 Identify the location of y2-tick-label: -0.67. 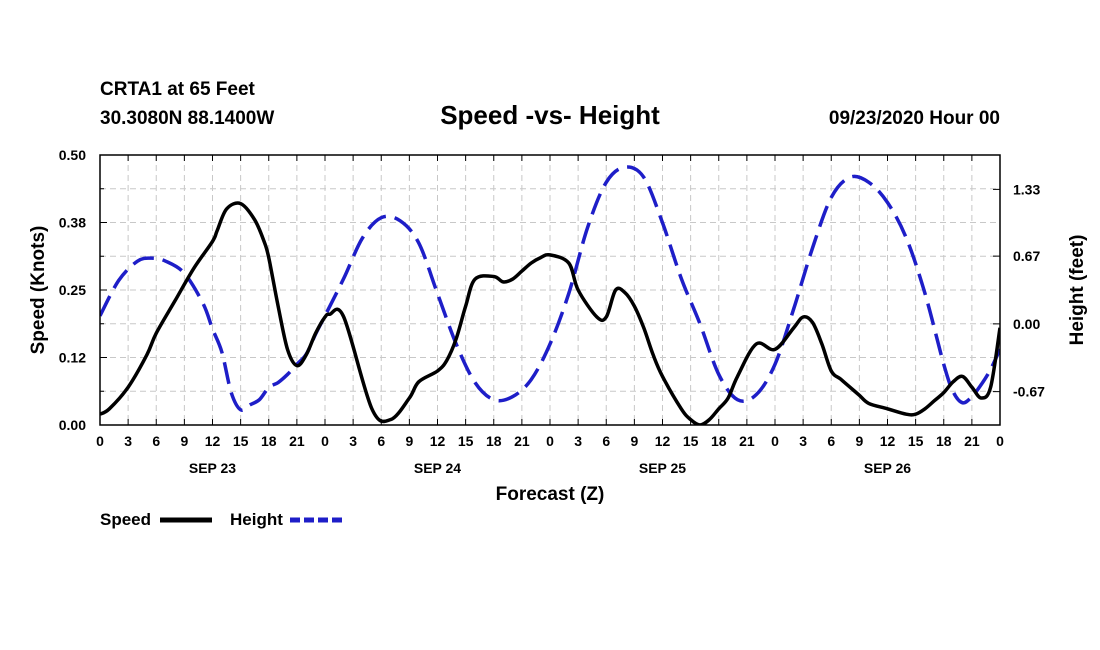
(1029, 392).